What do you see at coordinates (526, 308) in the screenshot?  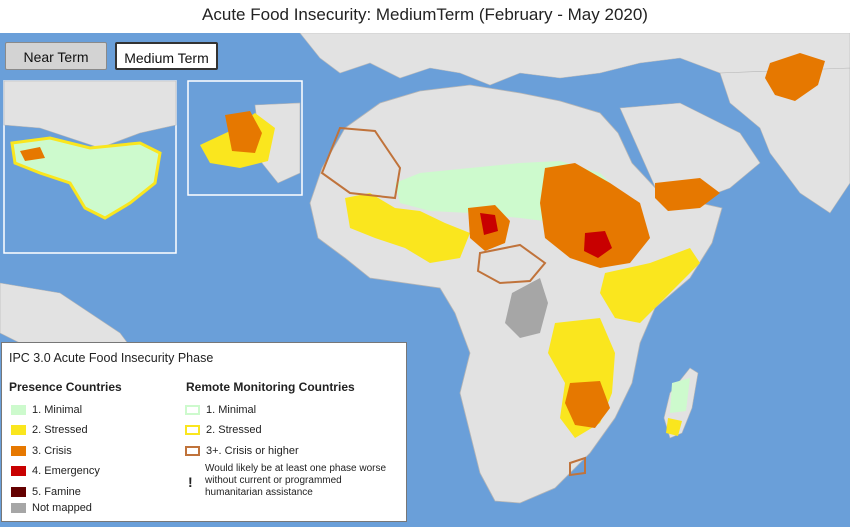 I see `not-mapped-region` at bounding box center [526, 308].